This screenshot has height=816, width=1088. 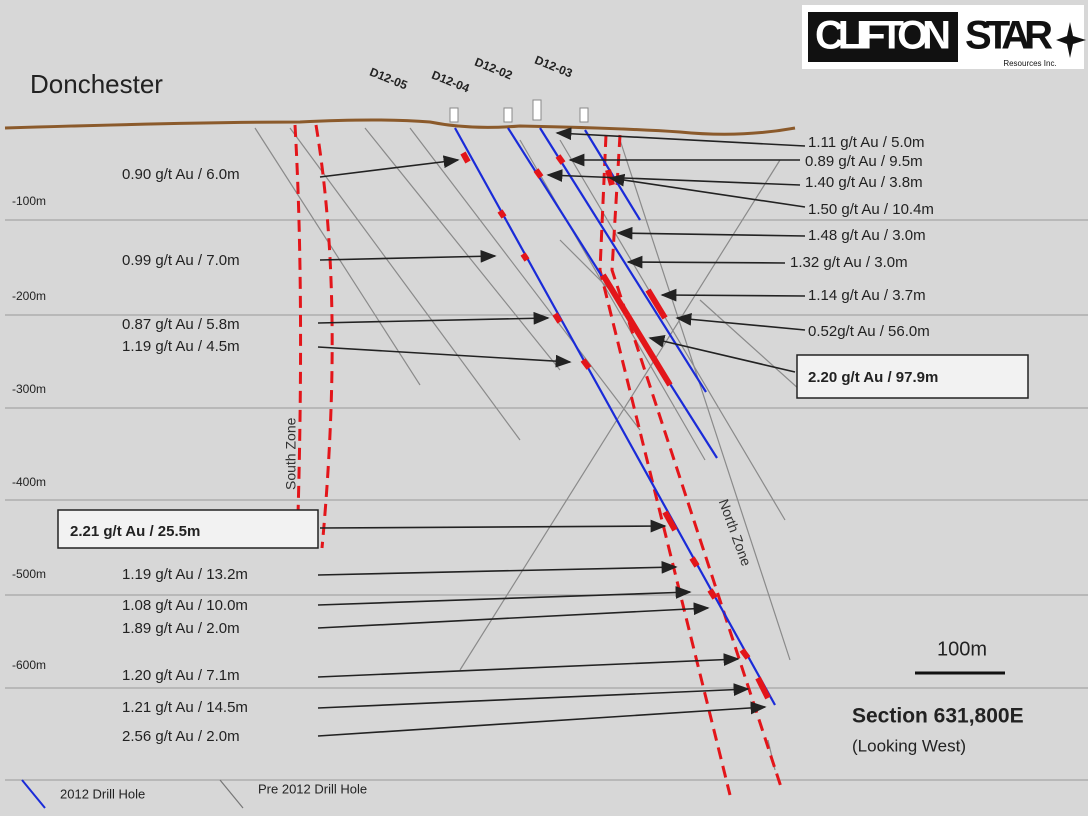 I want to click on intercept-label: 1.40 g/t Au / 3.8m, so click(x=864, y=182).